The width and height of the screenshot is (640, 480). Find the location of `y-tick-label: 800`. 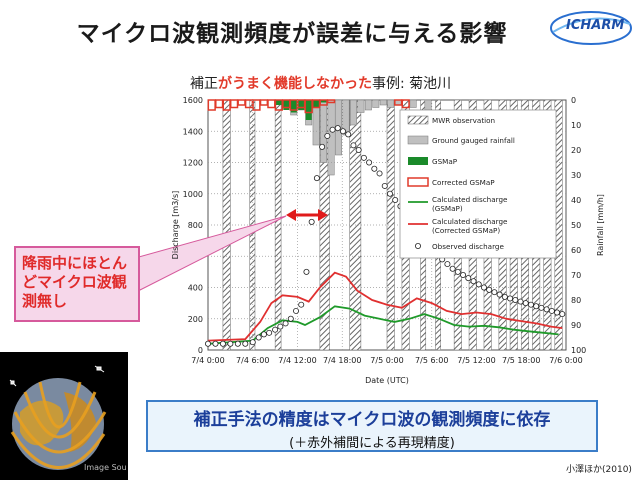

y-tick-label: 800 is located at coordinates (195, 225).